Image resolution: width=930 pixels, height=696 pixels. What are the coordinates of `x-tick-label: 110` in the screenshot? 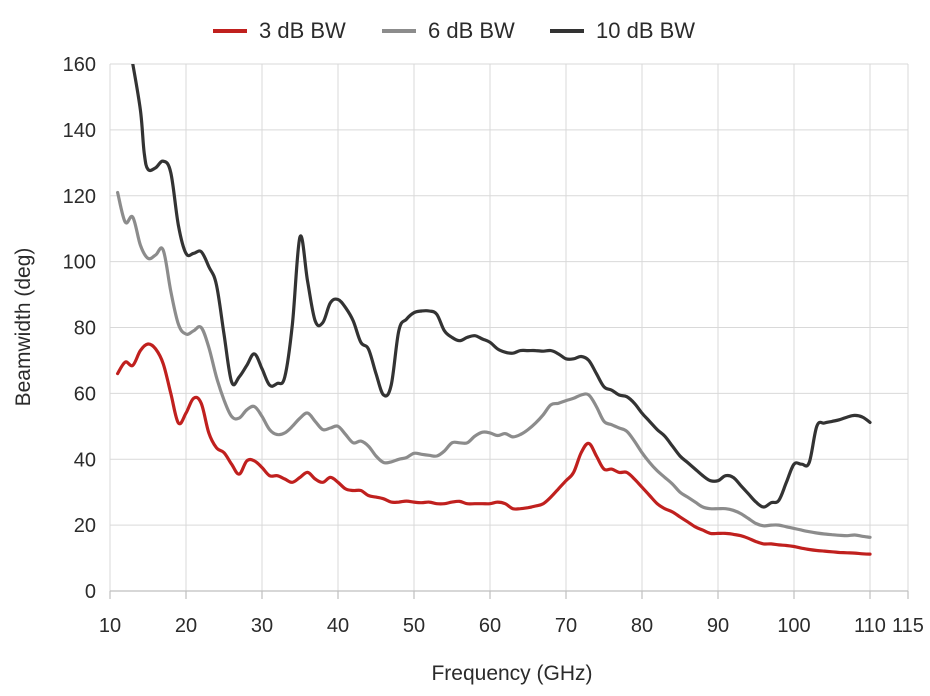 It's located at (870, 626).